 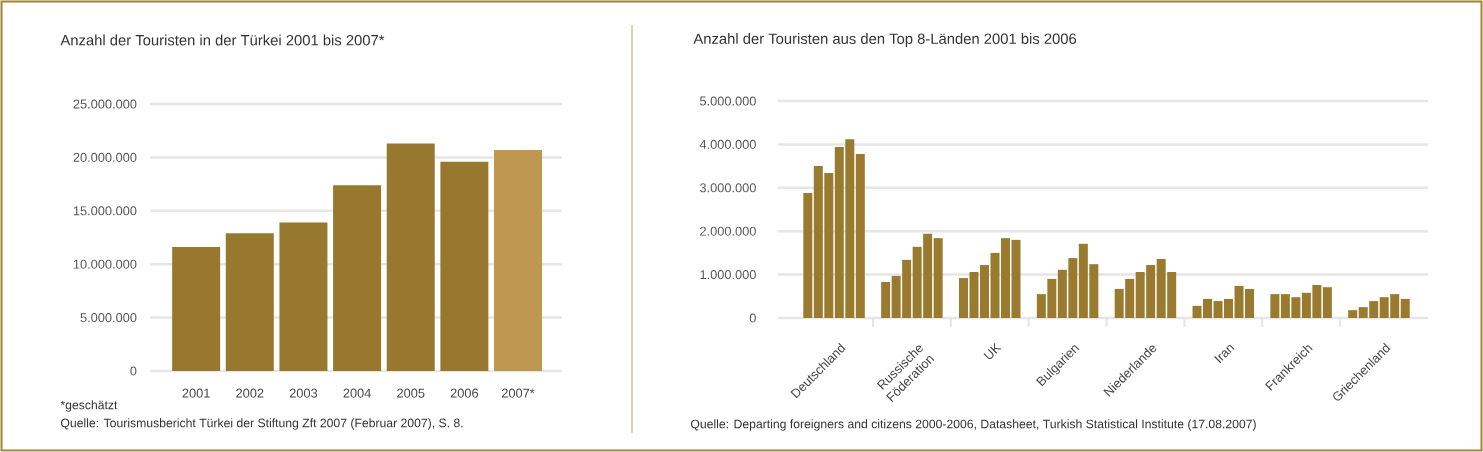 What do you see at coordinates (728, 231) in the screenshot?
I see `y-tick-label: 2.000.000` at bounding box center [728, 231].